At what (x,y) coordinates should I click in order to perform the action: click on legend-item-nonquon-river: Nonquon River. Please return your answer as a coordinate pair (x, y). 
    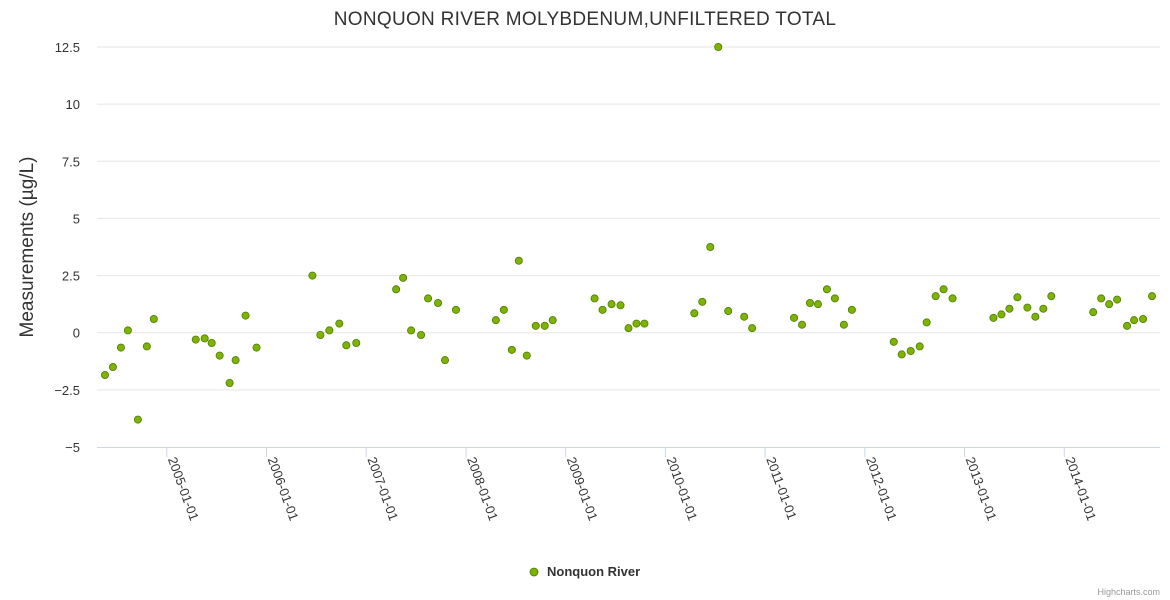
    Looking at the image, I should click on (593, 571).